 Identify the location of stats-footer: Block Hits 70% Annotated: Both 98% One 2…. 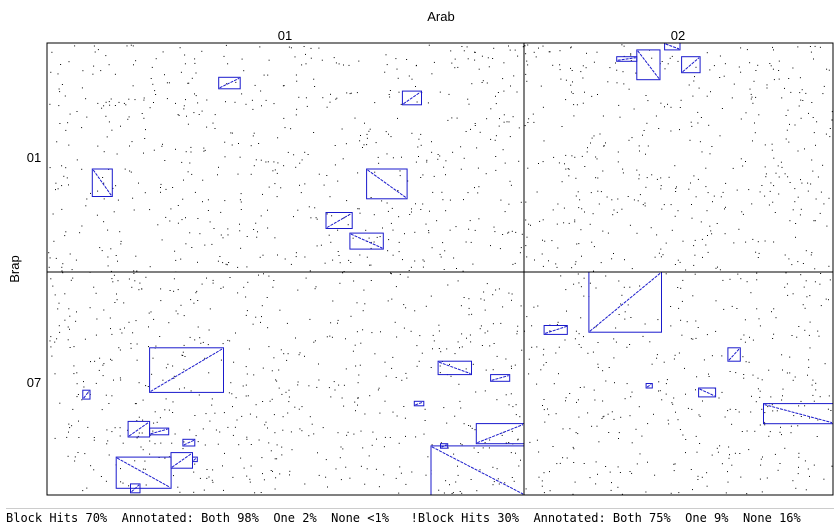
(420, 517).